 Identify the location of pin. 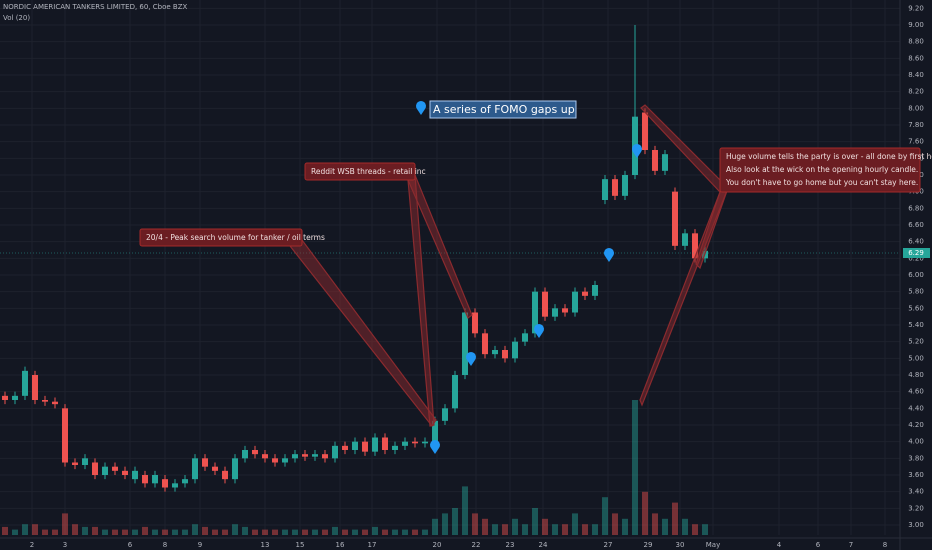
(421, 108).